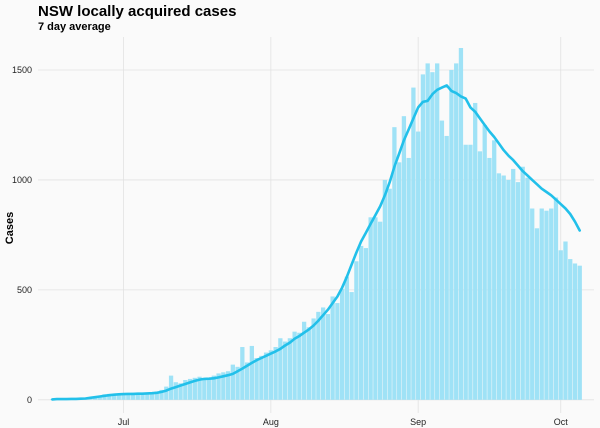  I want to click on x-axis-ticks: Jul Aug Sep Oct, so click(343, 422).